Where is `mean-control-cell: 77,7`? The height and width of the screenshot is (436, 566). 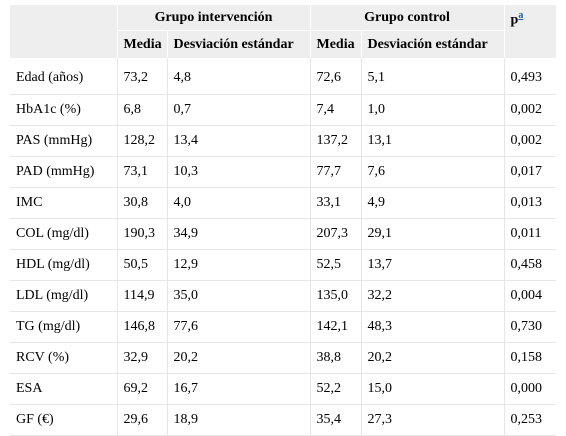 mean-control-cell: 77,7 is located at coordinates (336, 172).